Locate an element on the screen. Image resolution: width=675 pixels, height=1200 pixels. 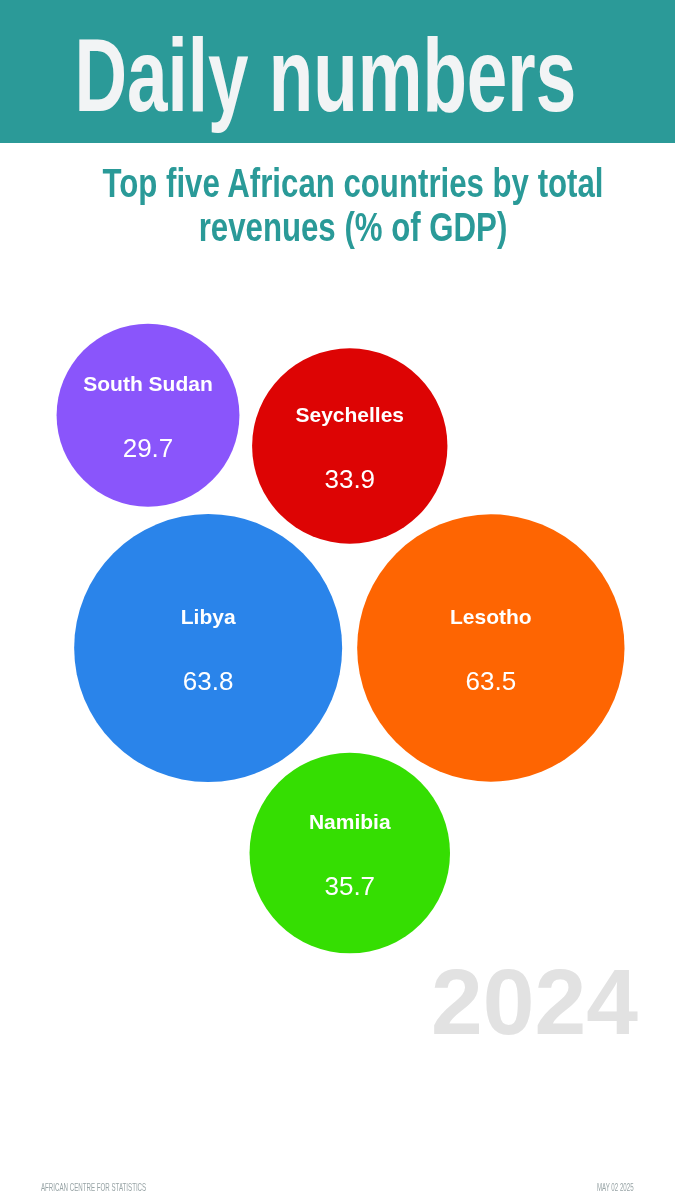
text: Daily numbers is located at coordinates (325, 75).